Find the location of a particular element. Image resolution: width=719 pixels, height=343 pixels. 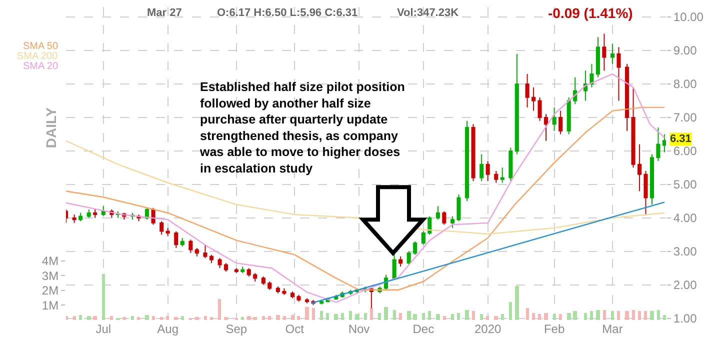

x-tick-label: Nov is located at coordinates (359, 329).